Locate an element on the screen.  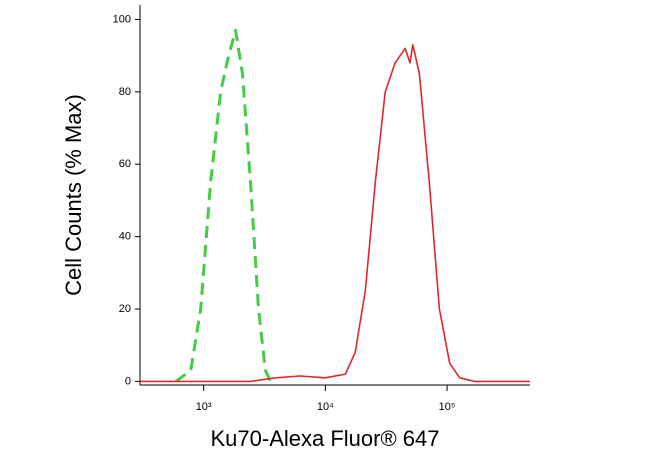
x-tick-label: 10³ is located at coordinates (204, 407).